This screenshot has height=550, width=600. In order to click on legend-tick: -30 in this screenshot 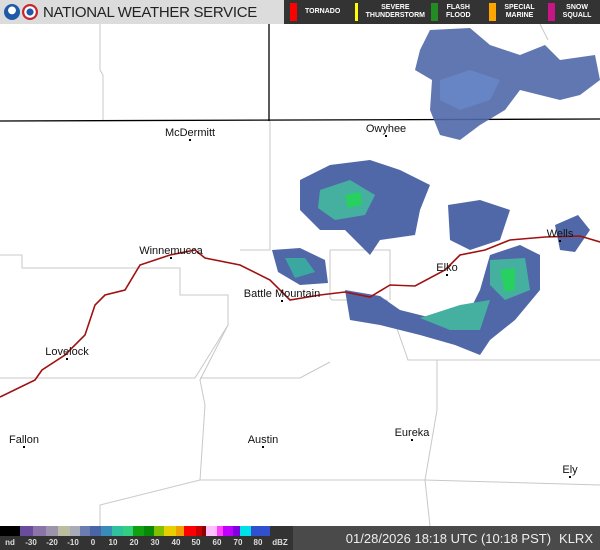, I will do `click(31, 542)`.